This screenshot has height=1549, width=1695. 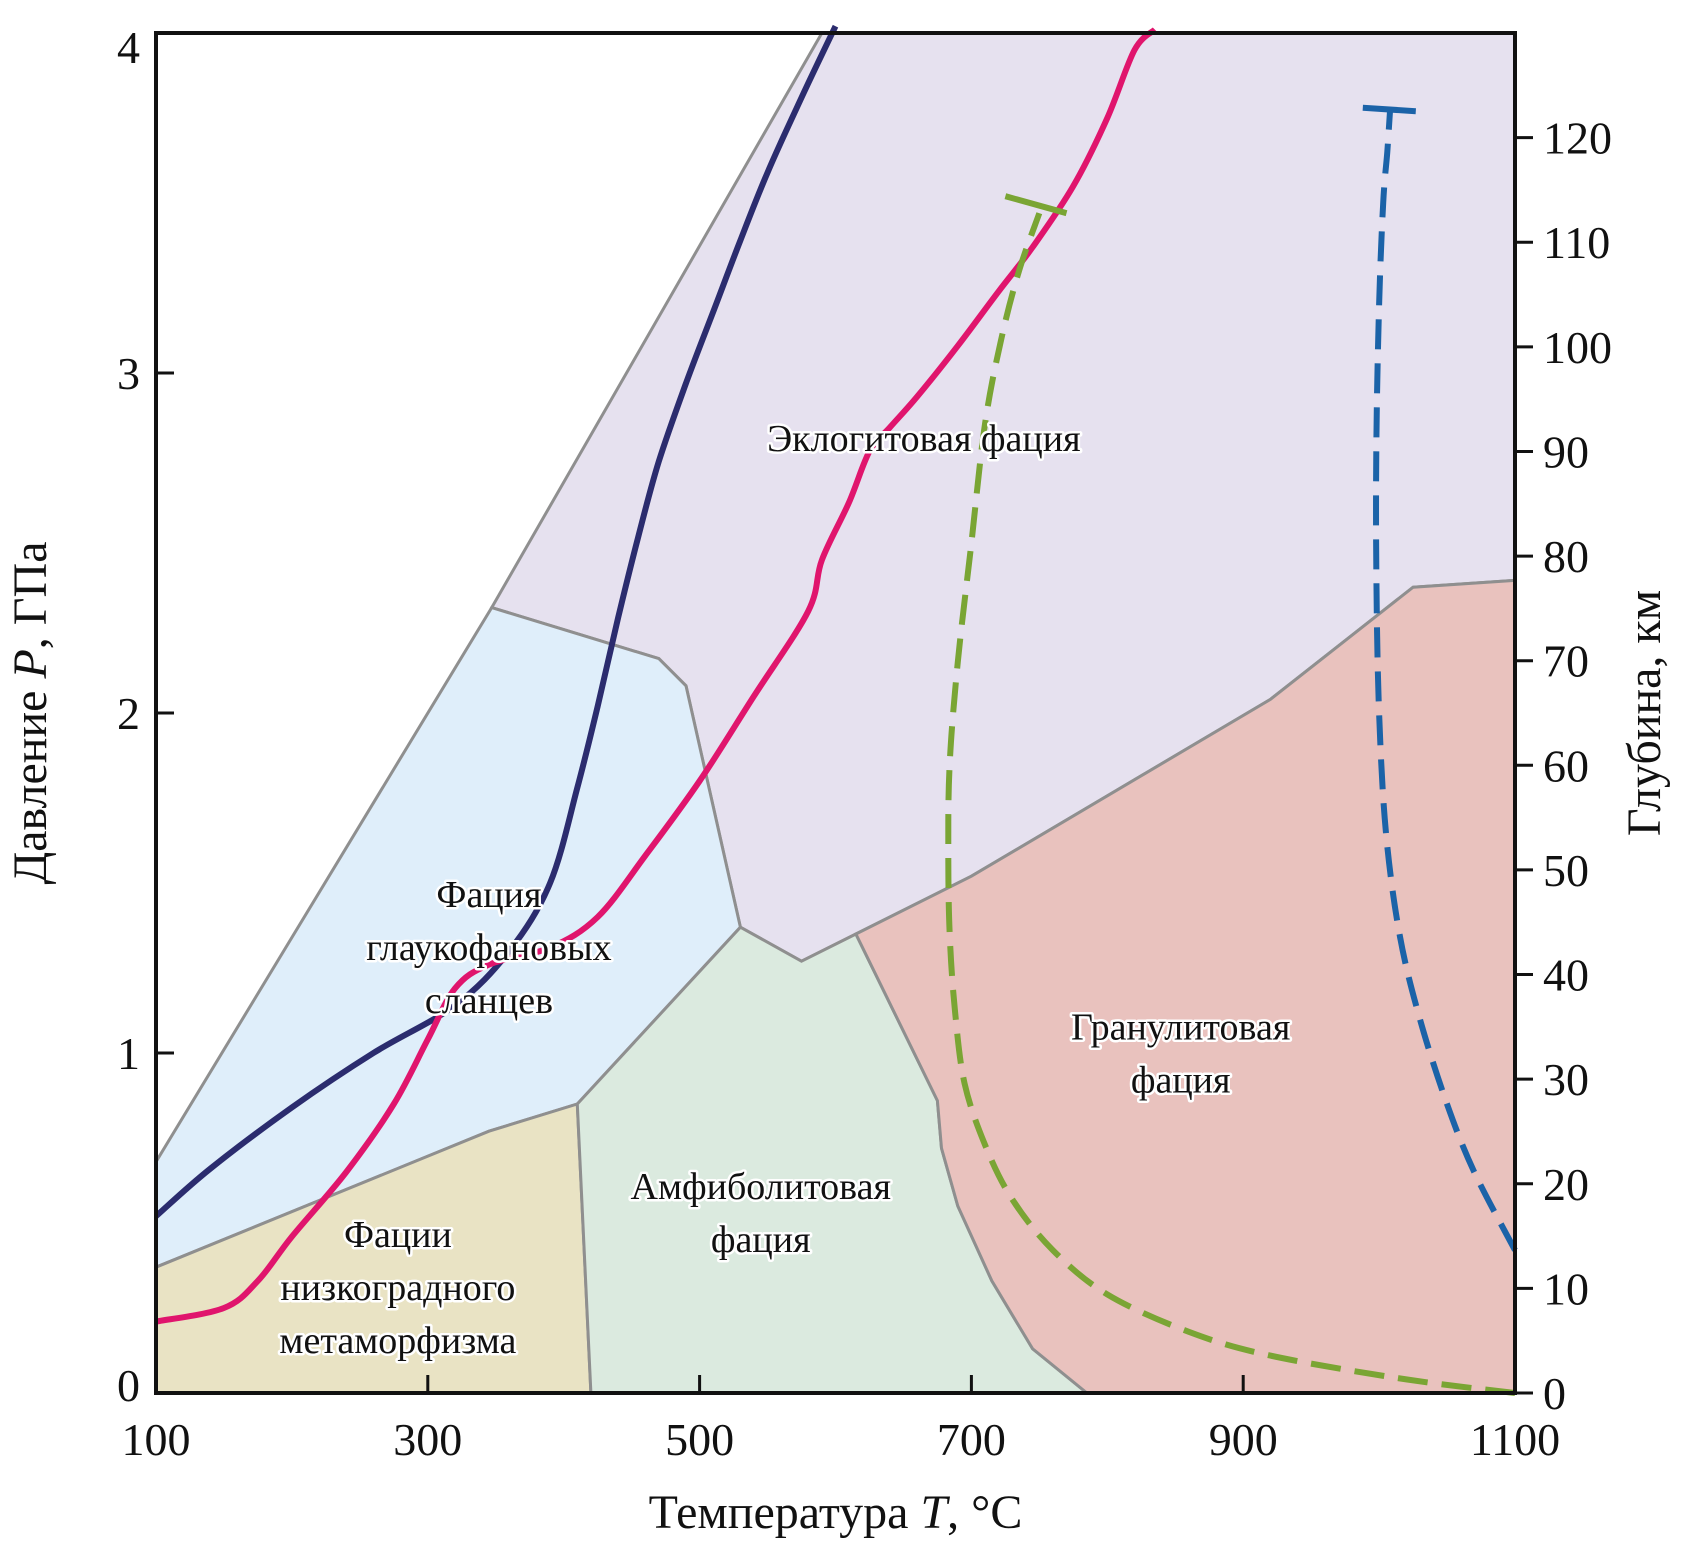 What do you see at coordinates (699, 1439) in the screenshot?
I see `x-tick-label: 500` at bounding box center [699, 1439].